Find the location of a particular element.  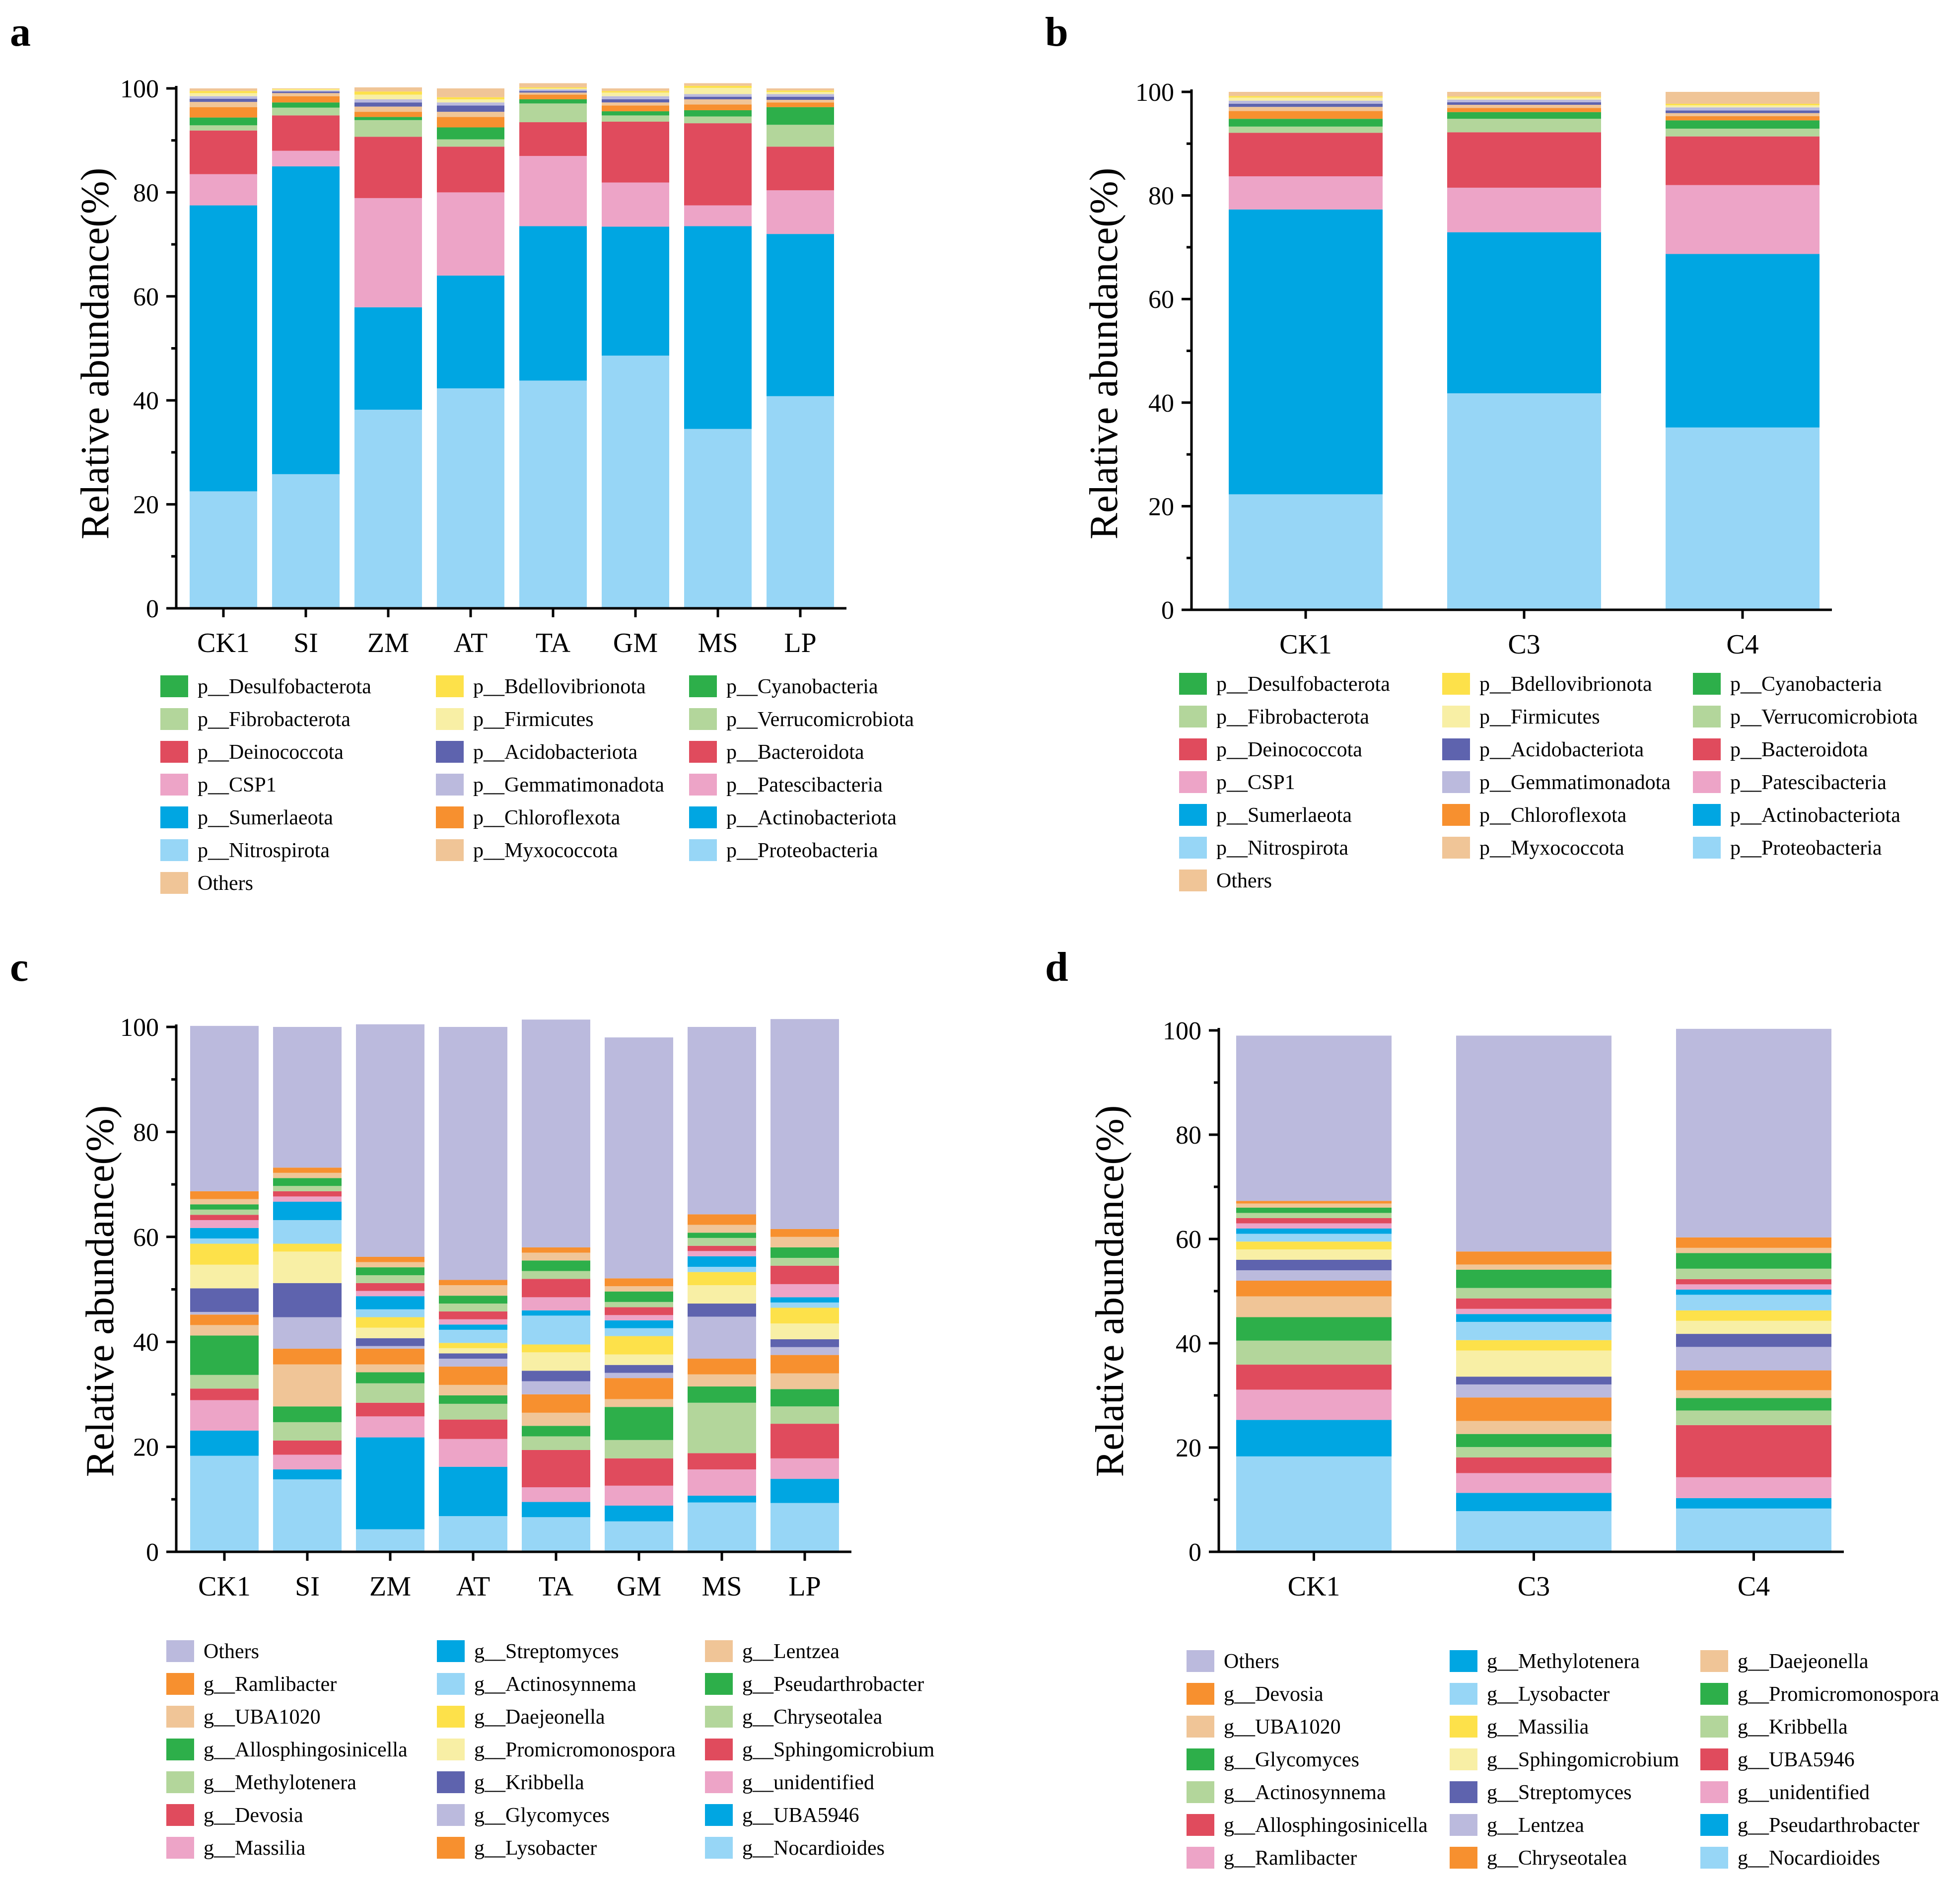

legend-label-d-g__Allosphingosinicella: g__Allosphingosinicella is located at coordinates (1326, 1825).